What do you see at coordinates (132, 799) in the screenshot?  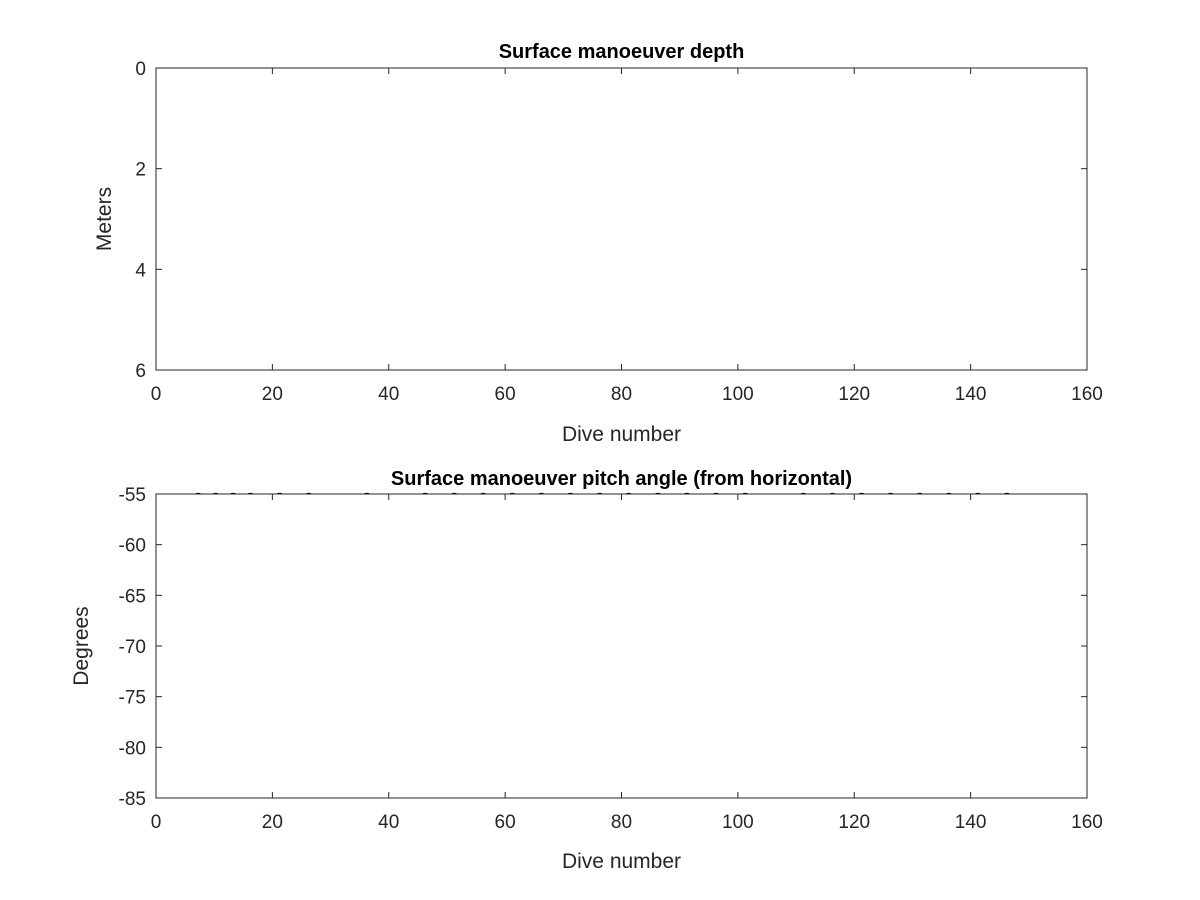 I see `y-tick-label: -85` at bounding box center [132, 799].